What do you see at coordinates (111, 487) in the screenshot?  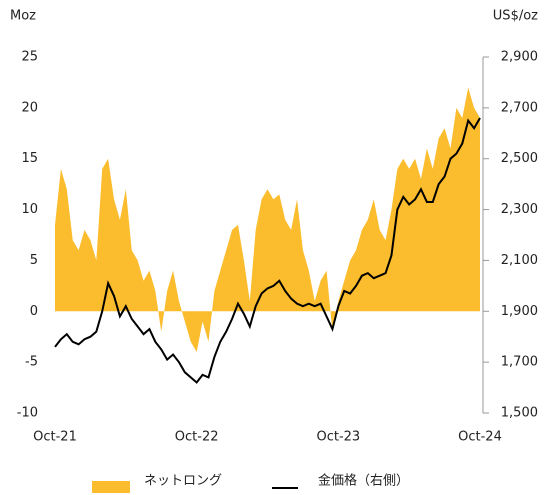 I see `legend-swatch` at bounding box center [111, 487].